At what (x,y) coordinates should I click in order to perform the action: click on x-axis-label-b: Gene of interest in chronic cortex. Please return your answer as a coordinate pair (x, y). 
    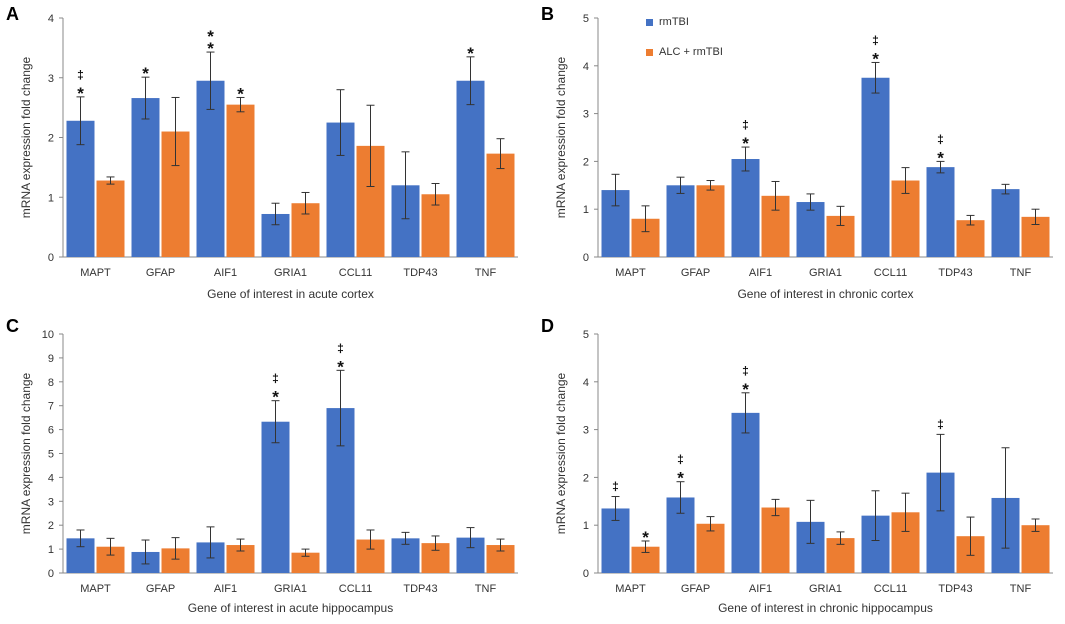
    Looking at the image, I should click on (825, 294).